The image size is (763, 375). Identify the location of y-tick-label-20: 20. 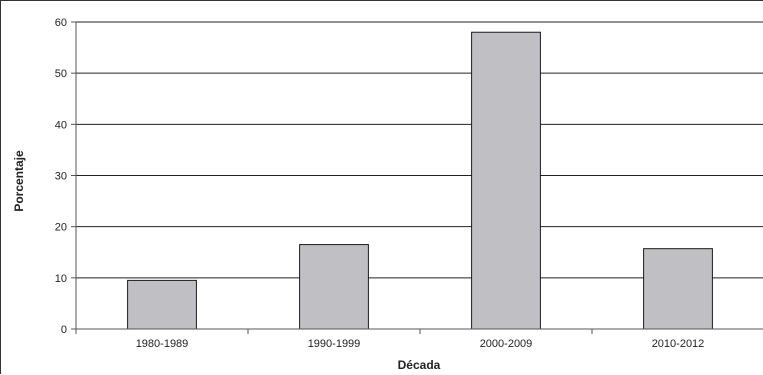
(61, 228).